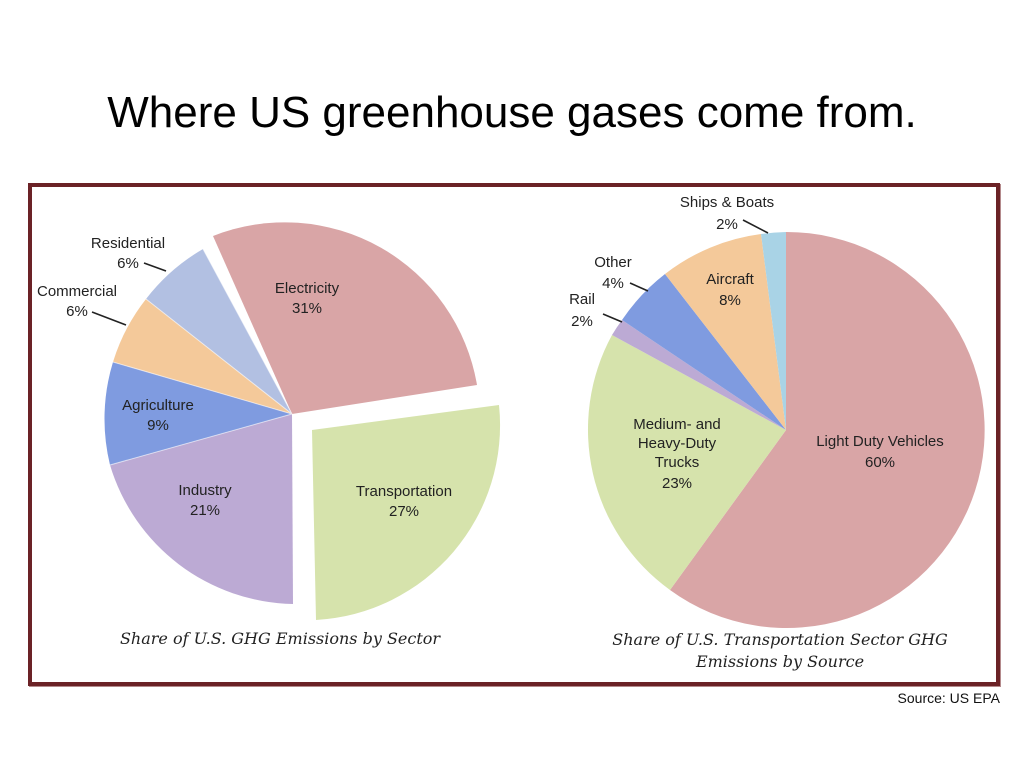 The width and height of the screenshot is (1024, 768). Describe the element at coordinates (727, 202) in the screenshot. I see `label-ships-name: Ships & Boats` at that location.